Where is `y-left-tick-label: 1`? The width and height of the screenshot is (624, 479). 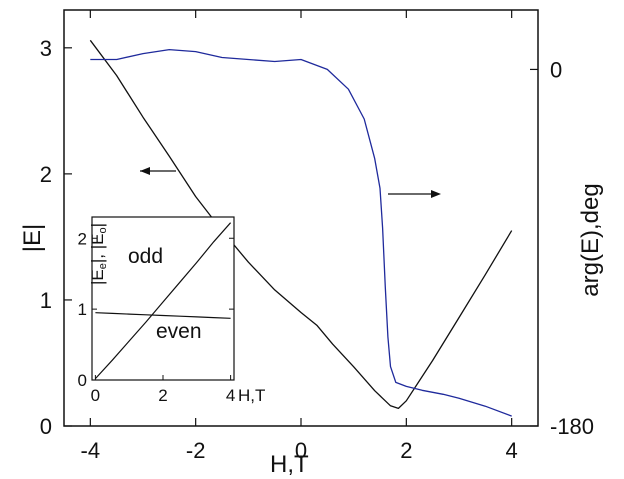 y-left-tick-label: 1 is located at coordinates (46, 300).